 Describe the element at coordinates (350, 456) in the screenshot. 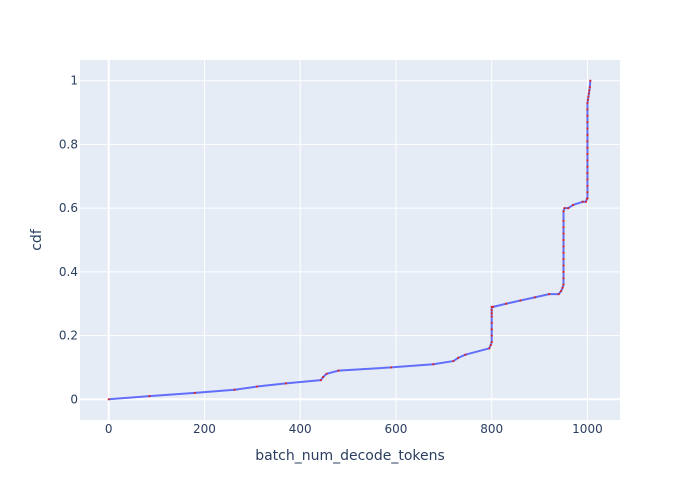

I see `x-axis-label: batch_num_decode_tokens` at that location.